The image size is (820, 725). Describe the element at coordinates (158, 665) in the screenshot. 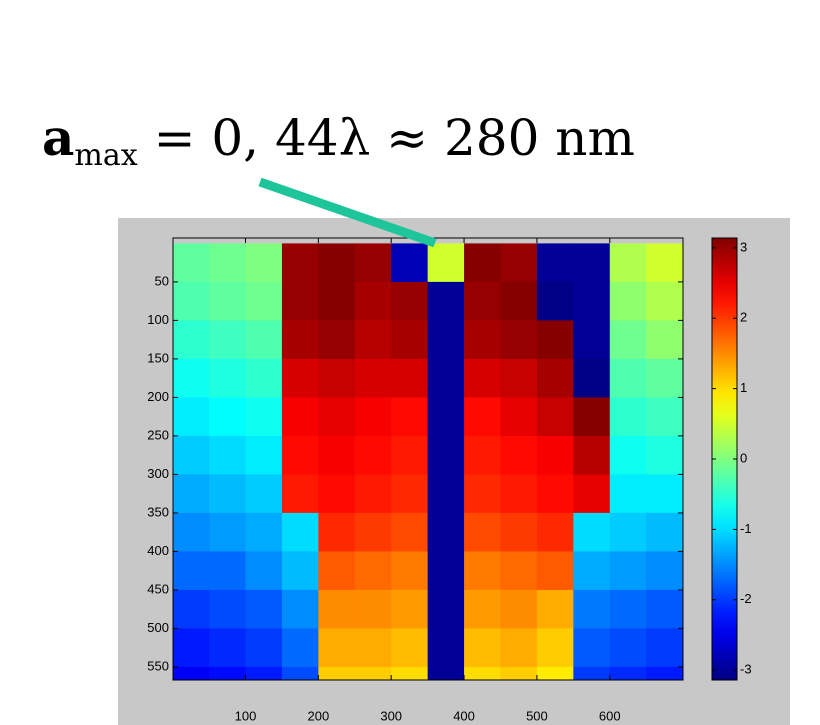

I see `y-tick-label: 550` at that location.